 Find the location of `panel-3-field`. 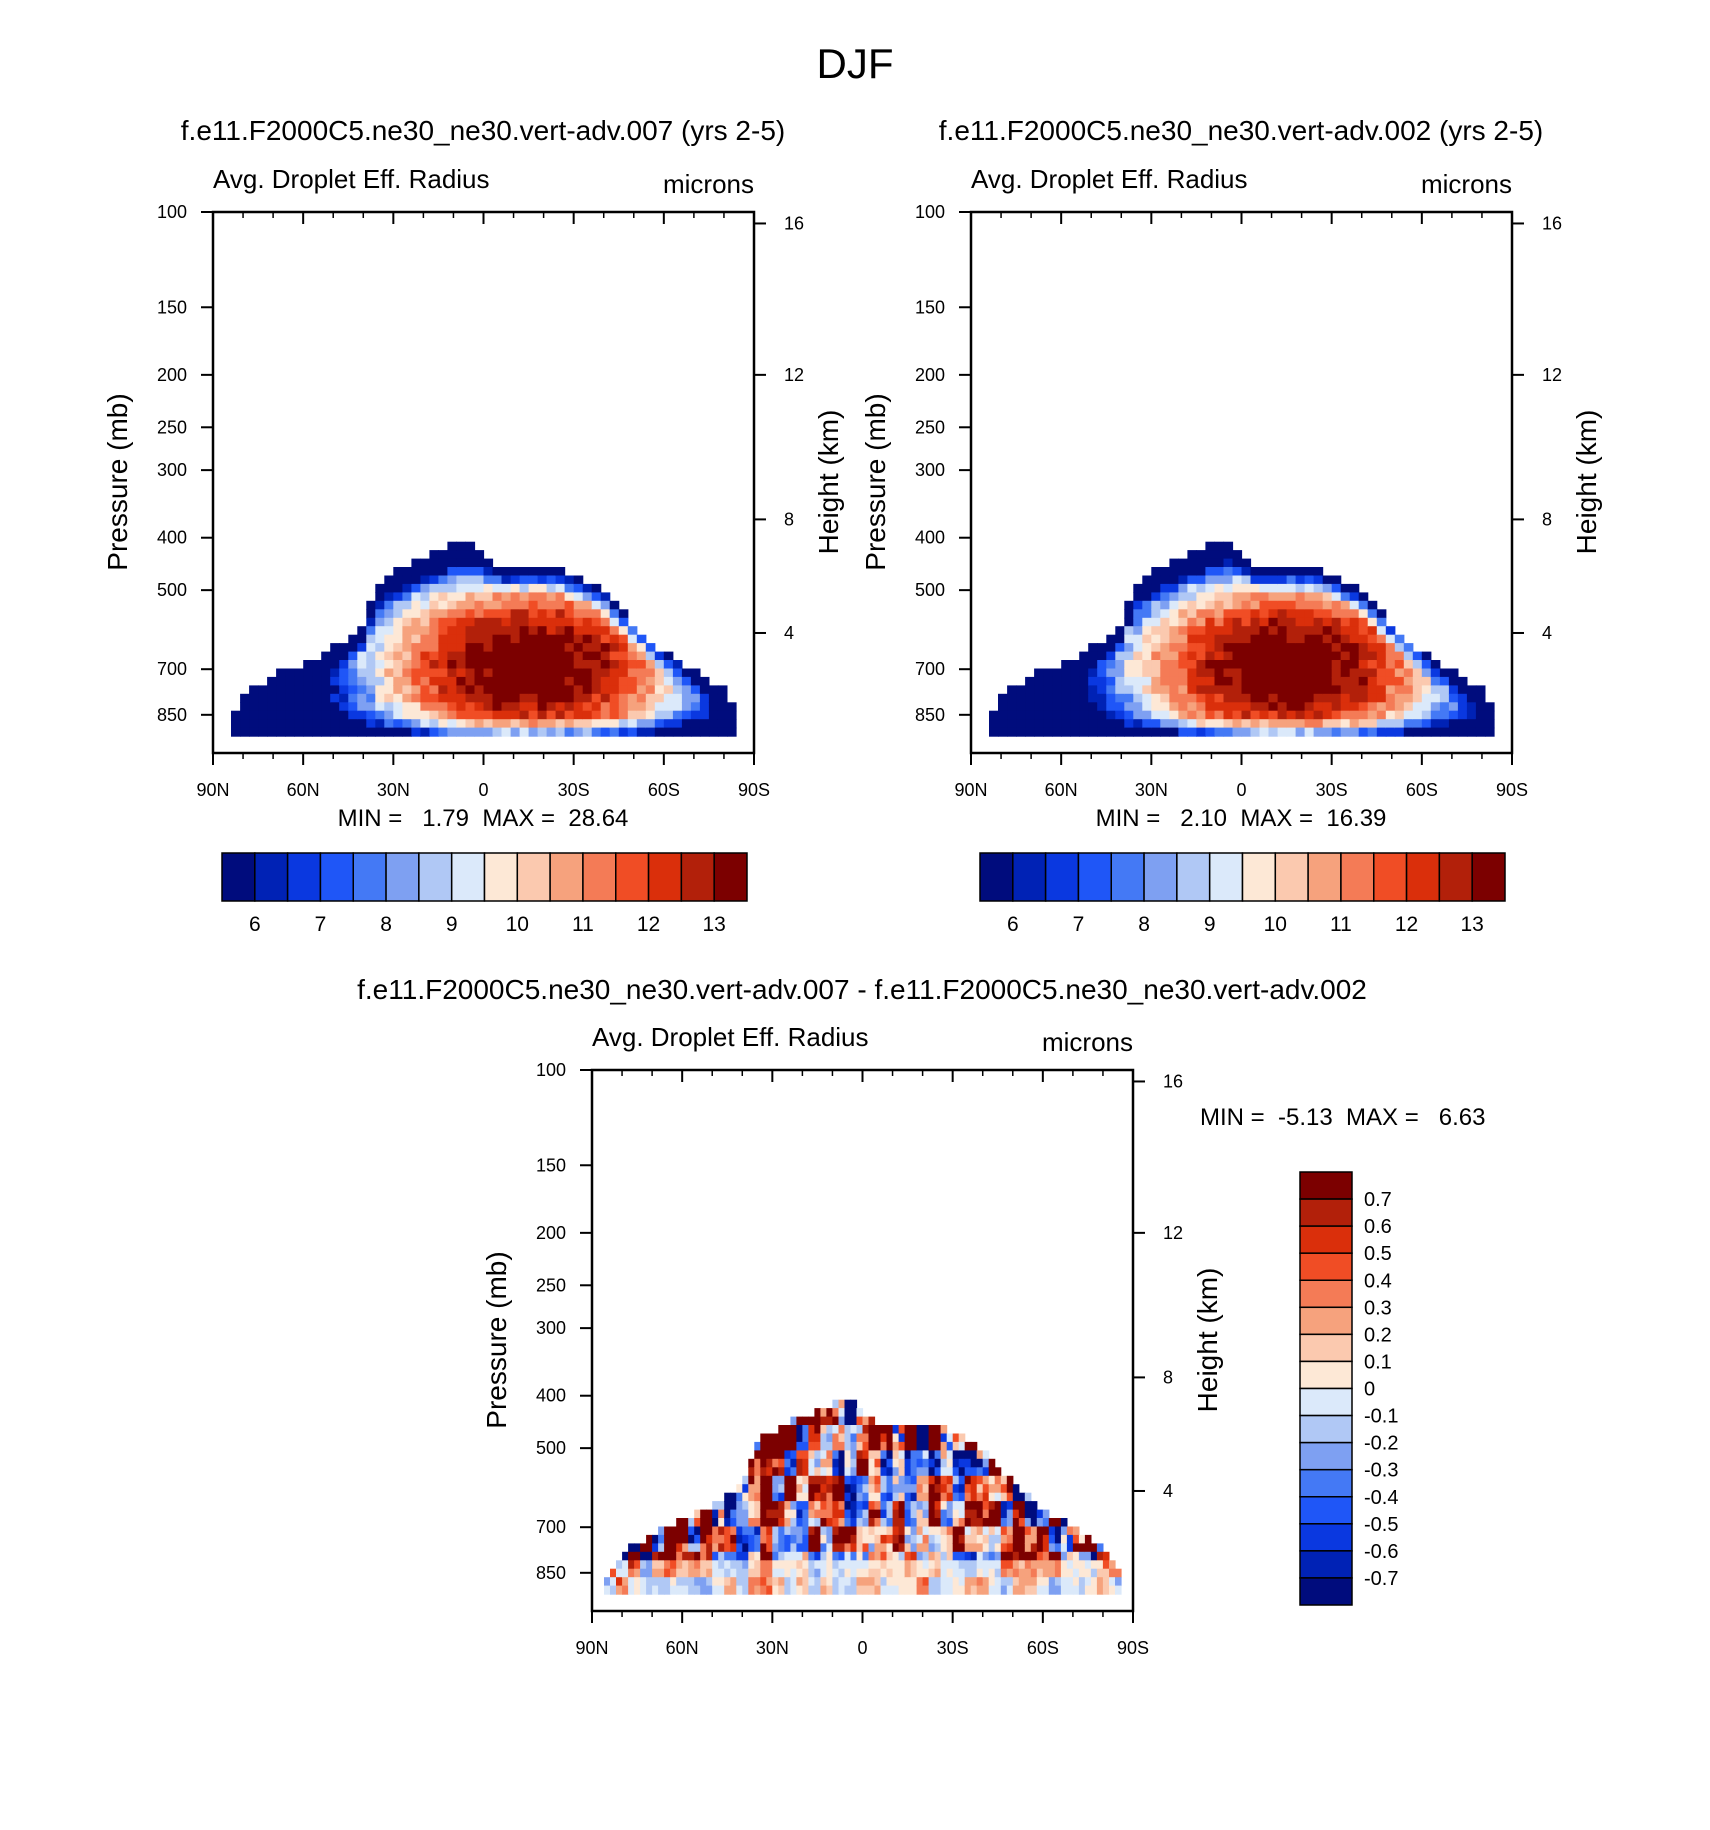

panel-3-field is located at coordinates (863, 1497).